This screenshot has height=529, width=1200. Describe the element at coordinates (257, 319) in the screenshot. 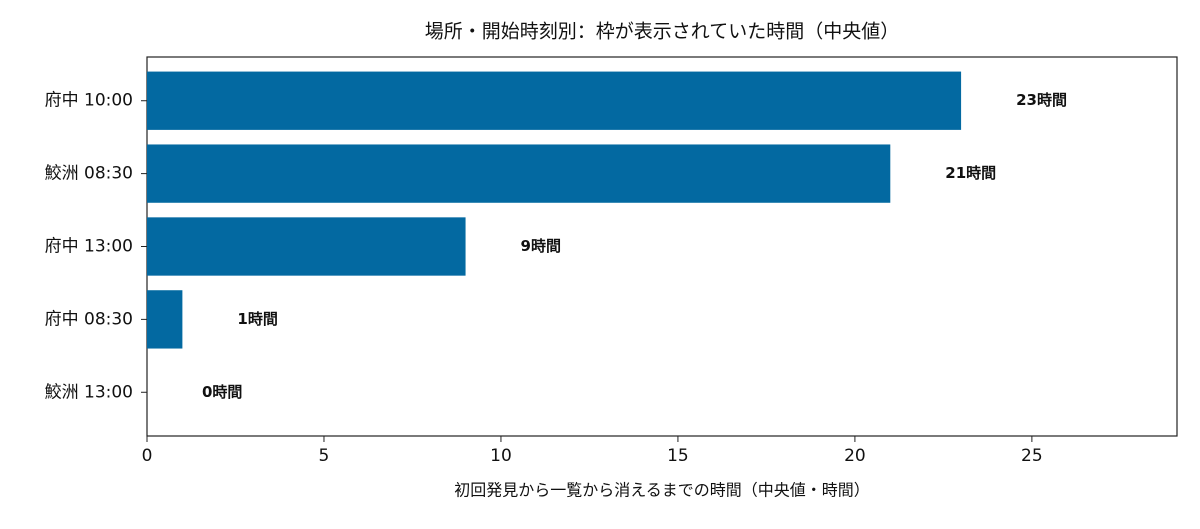

I see `value-label: 1時間` at that location.